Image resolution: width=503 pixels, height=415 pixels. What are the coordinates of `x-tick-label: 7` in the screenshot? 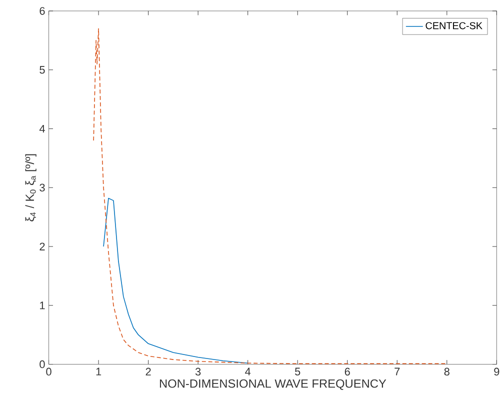 It's located at (397, 372).